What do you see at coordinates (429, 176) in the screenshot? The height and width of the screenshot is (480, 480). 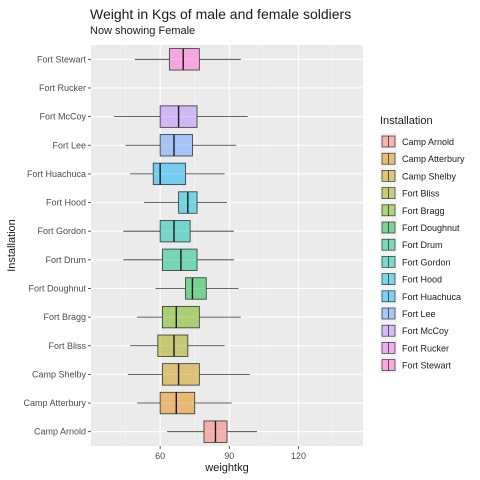 I see `legend-label: Camp Shelby` at bounding box center [429, 176].